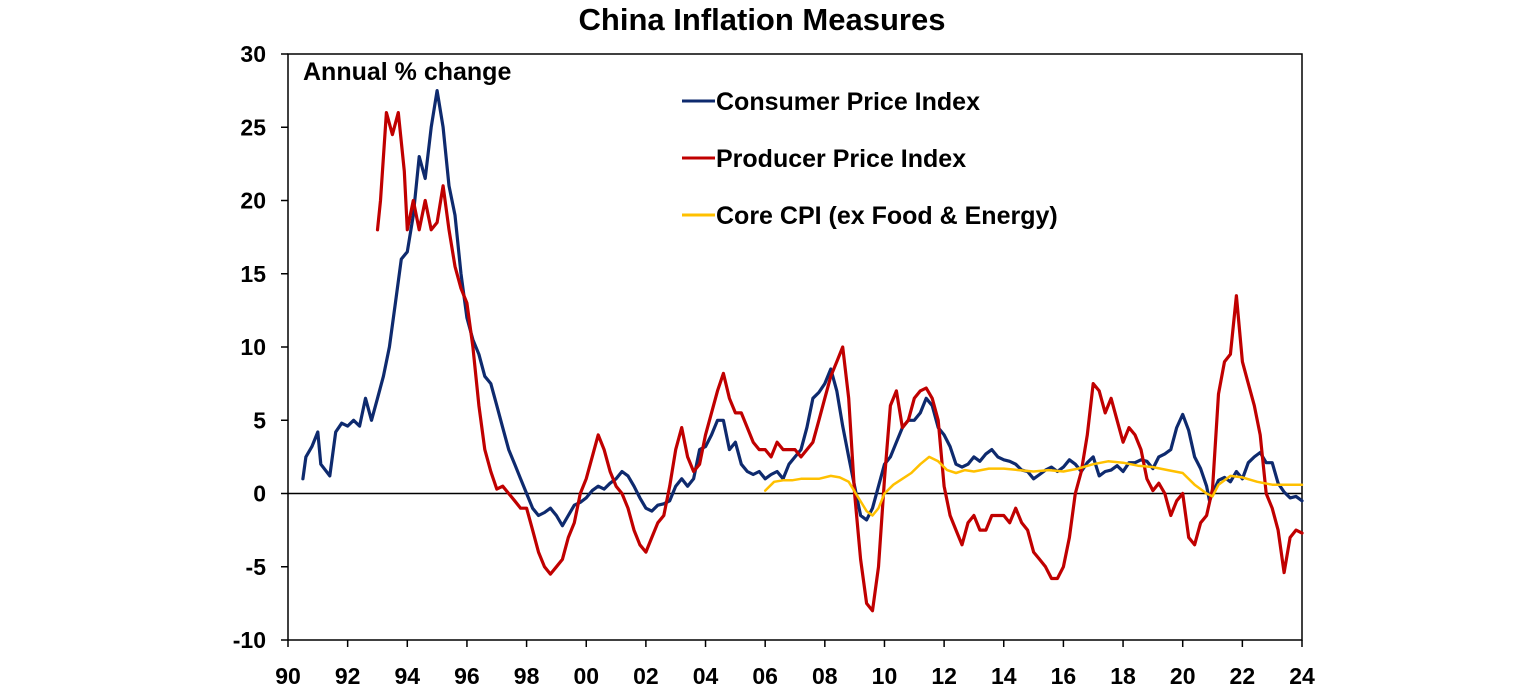  I want to click on legend-label-cpi: Consumer Price Index, so click(848, 102).